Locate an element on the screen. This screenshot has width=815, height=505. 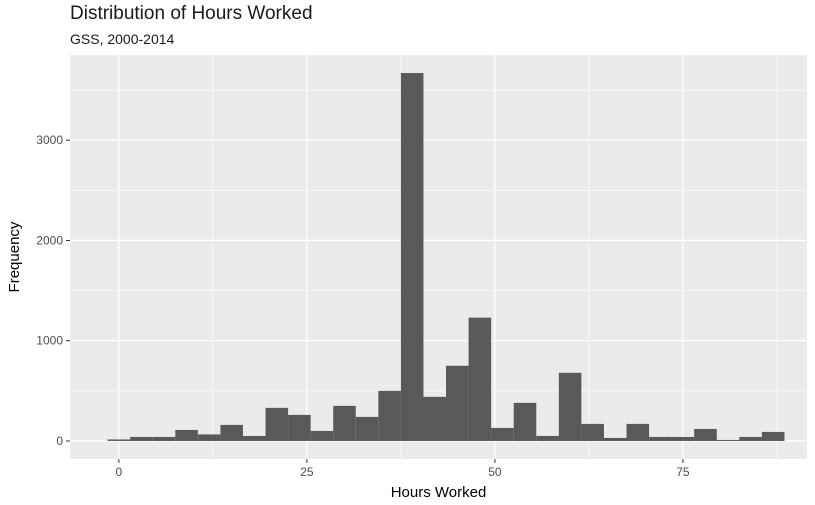
y-tick-label: 0 is located at coordinates (59, 441).